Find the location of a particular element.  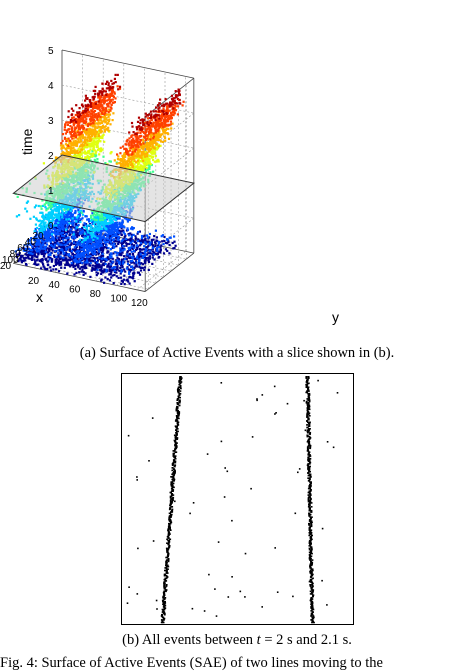

z-axis-label: time is located at coordinates (27, 141).